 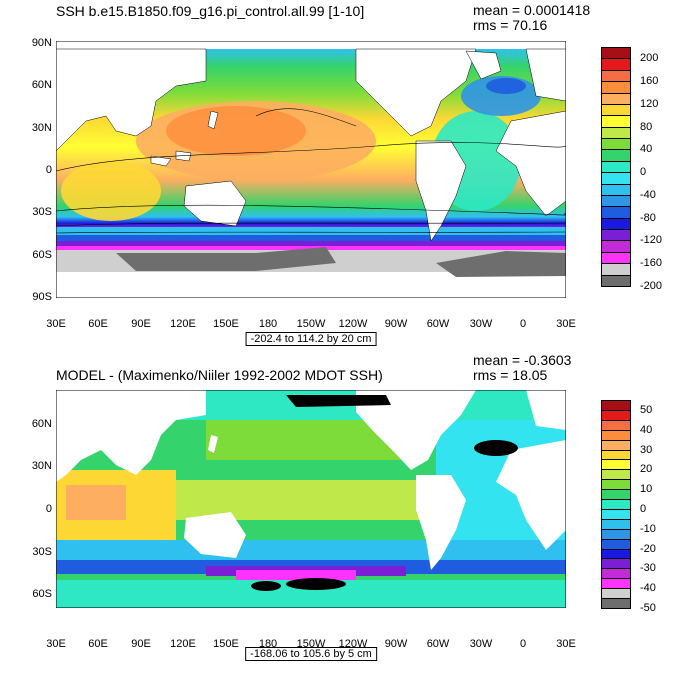 What do you see at coordinates (42, 297) in the screenshot?
I see `lat-label: 90S` at bounding box center [42, 297].